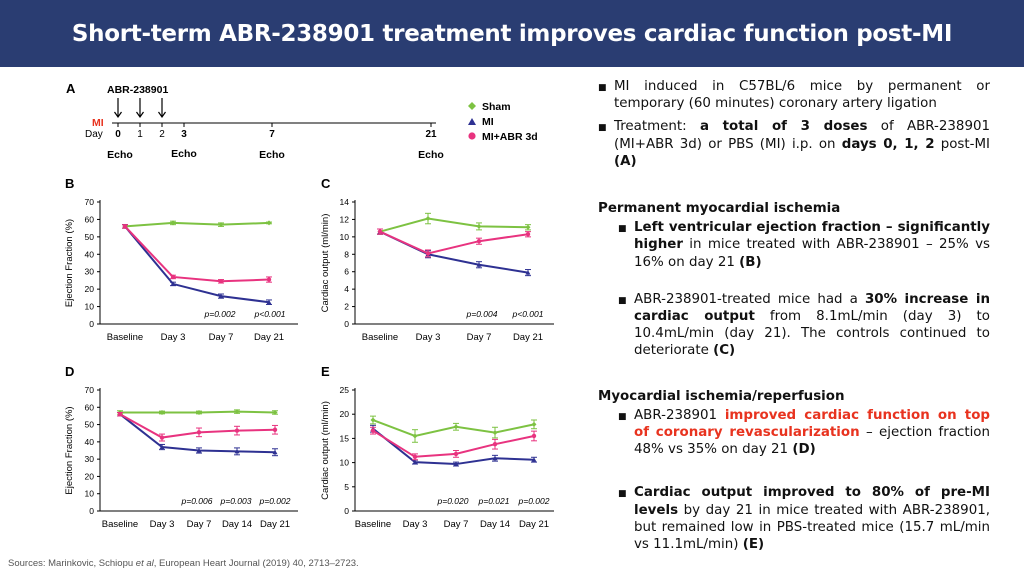 Image resolution: width=1024 pixels, height=581 pixels. Describe the element at coordinates (71, 88) in the screenshot. I see `panel-label-a: A` at that location.